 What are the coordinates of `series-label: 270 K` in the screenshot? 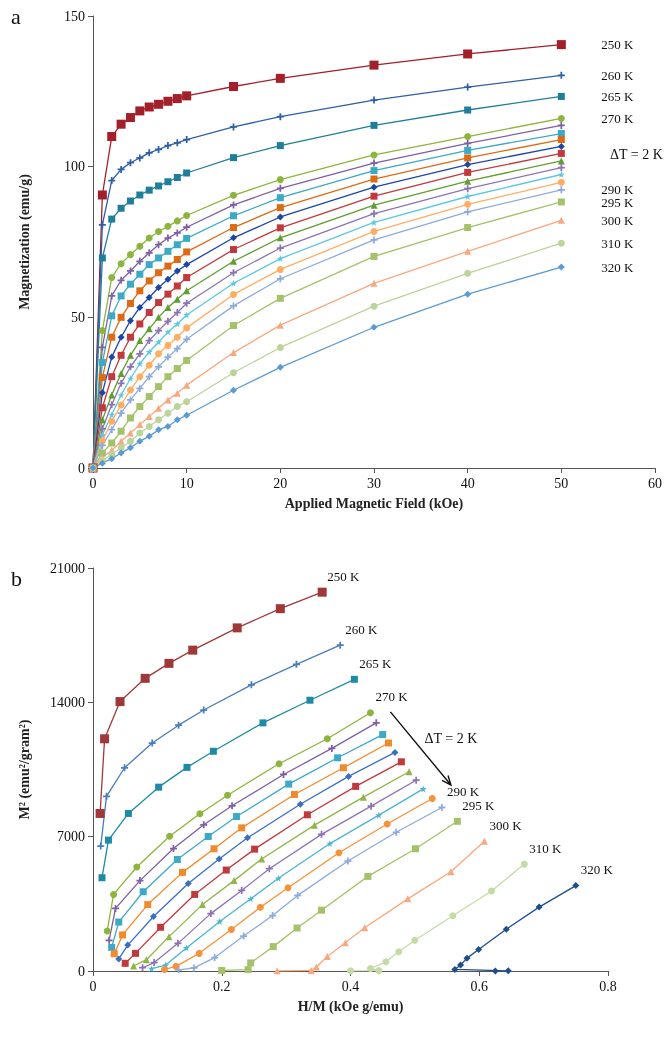 It's located at (392, 697).